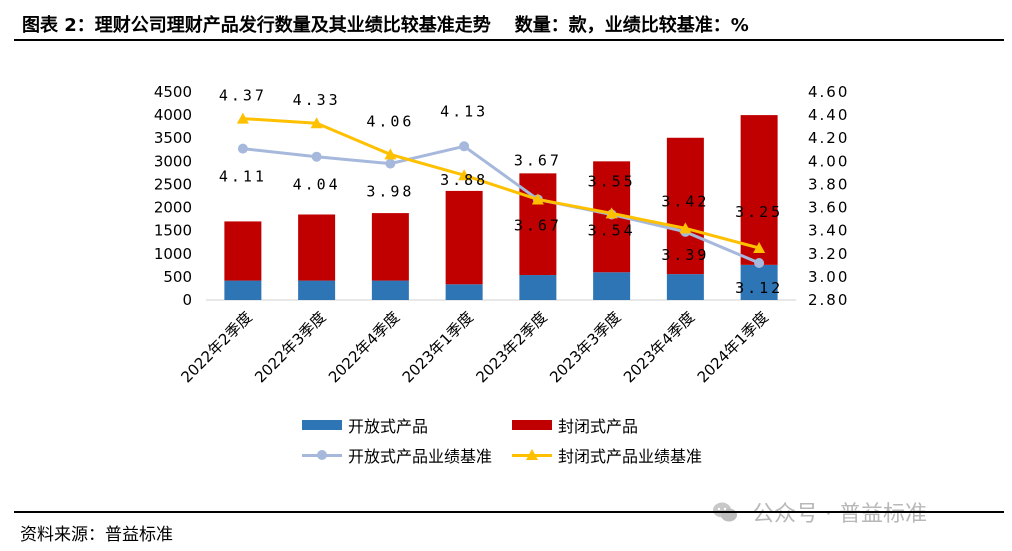 Image resolution: width=1012 pixels, height=551 pixels. Describe the element at coordinates (420, 456) in the screenshot. I see `legend-label-open-benchmark: 开放式产品业绩基准` at that location.